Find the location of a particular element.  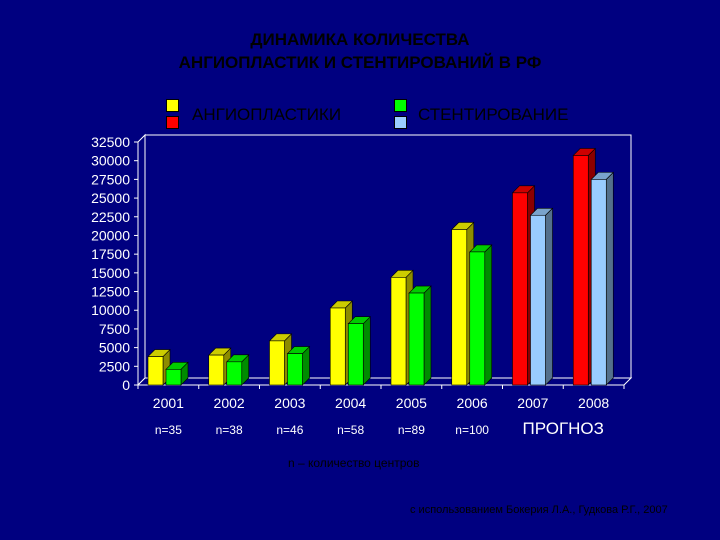

bar-side-stenting-2006 is located at coordinates (488, 315).